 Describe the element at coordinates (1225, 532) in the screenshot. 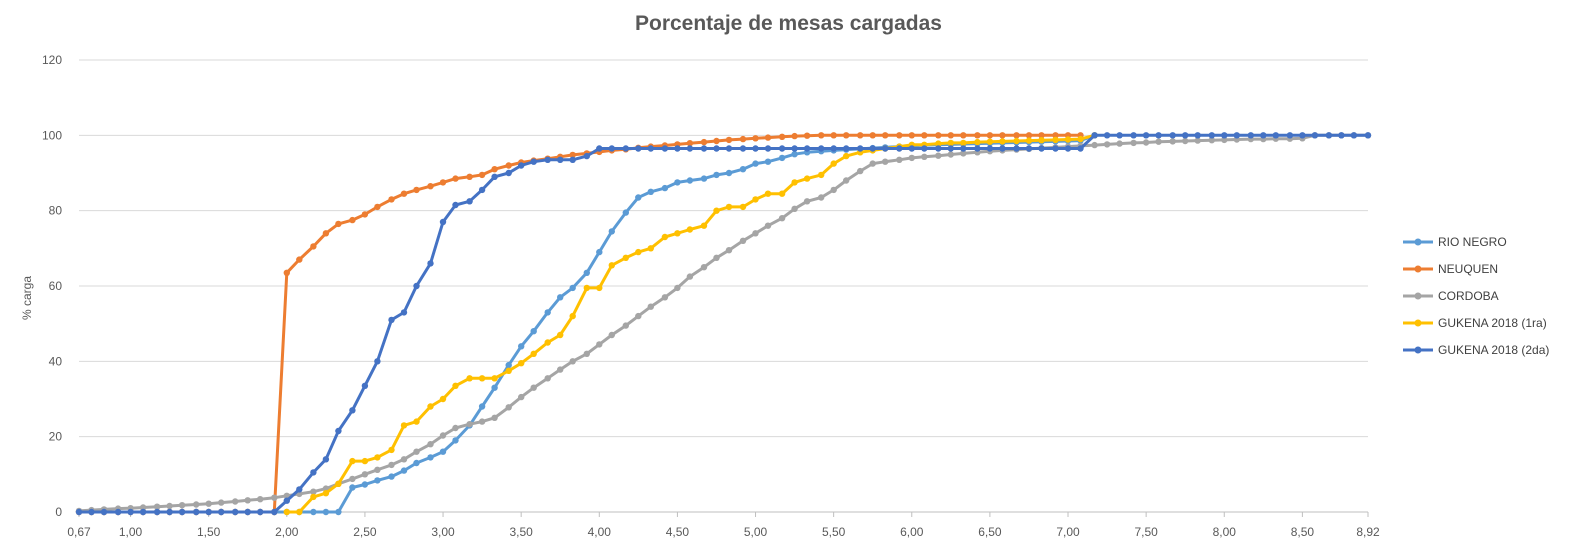

I see `x-tick-label: 8,00` at that location.